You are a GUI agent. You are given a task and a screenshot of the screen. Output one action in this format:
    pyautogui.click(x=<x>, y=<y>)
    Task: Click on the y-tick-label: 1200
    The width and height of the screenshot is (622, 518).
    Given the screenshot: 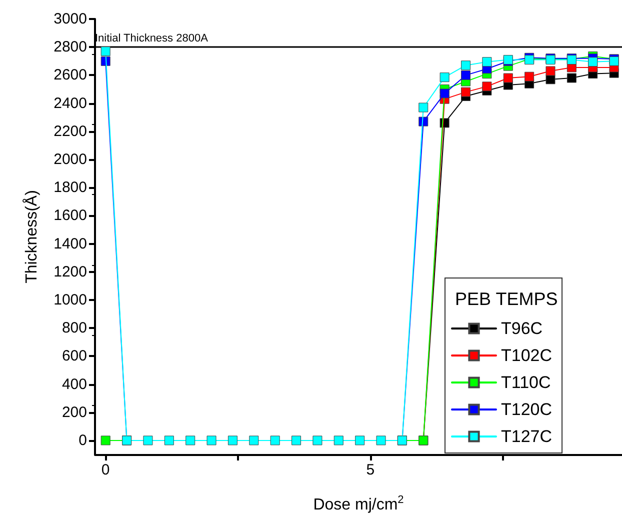 What is the action you would take?
    pyautogui.click(x=70, y=271)
    